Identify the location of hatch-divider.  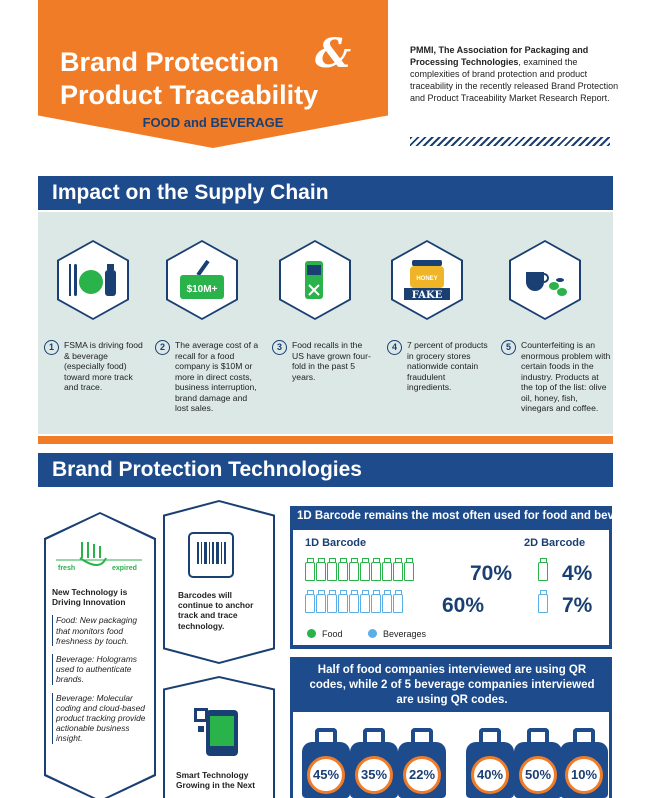
(510, 141).